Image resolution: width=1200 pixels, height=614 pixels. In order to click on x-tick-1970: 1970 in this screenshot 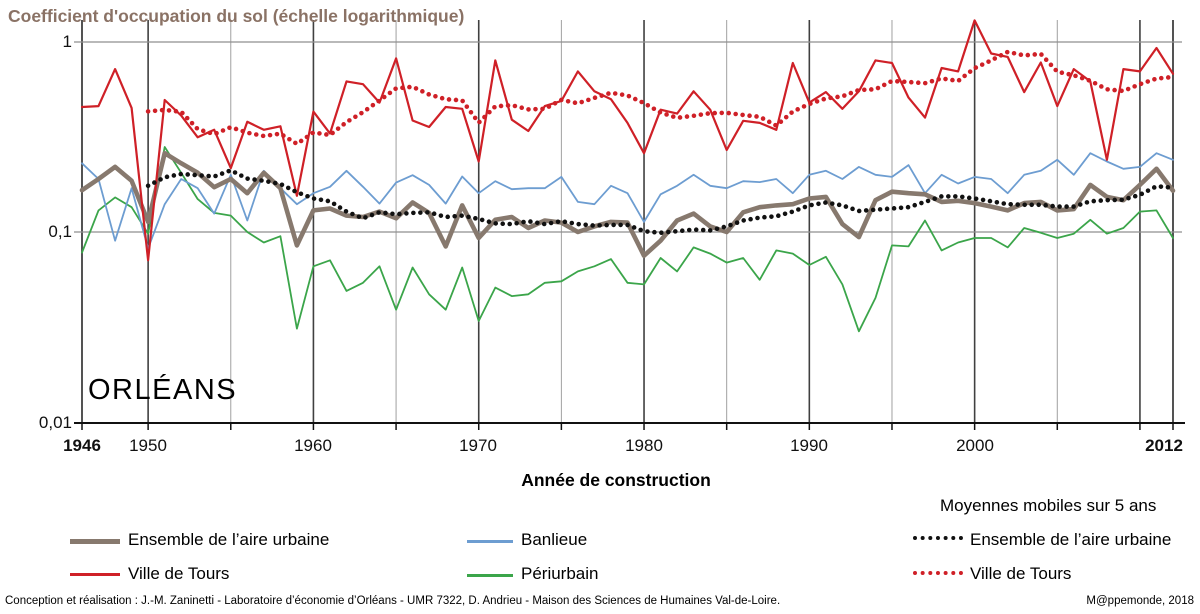, I will do `click(478, 445)`.